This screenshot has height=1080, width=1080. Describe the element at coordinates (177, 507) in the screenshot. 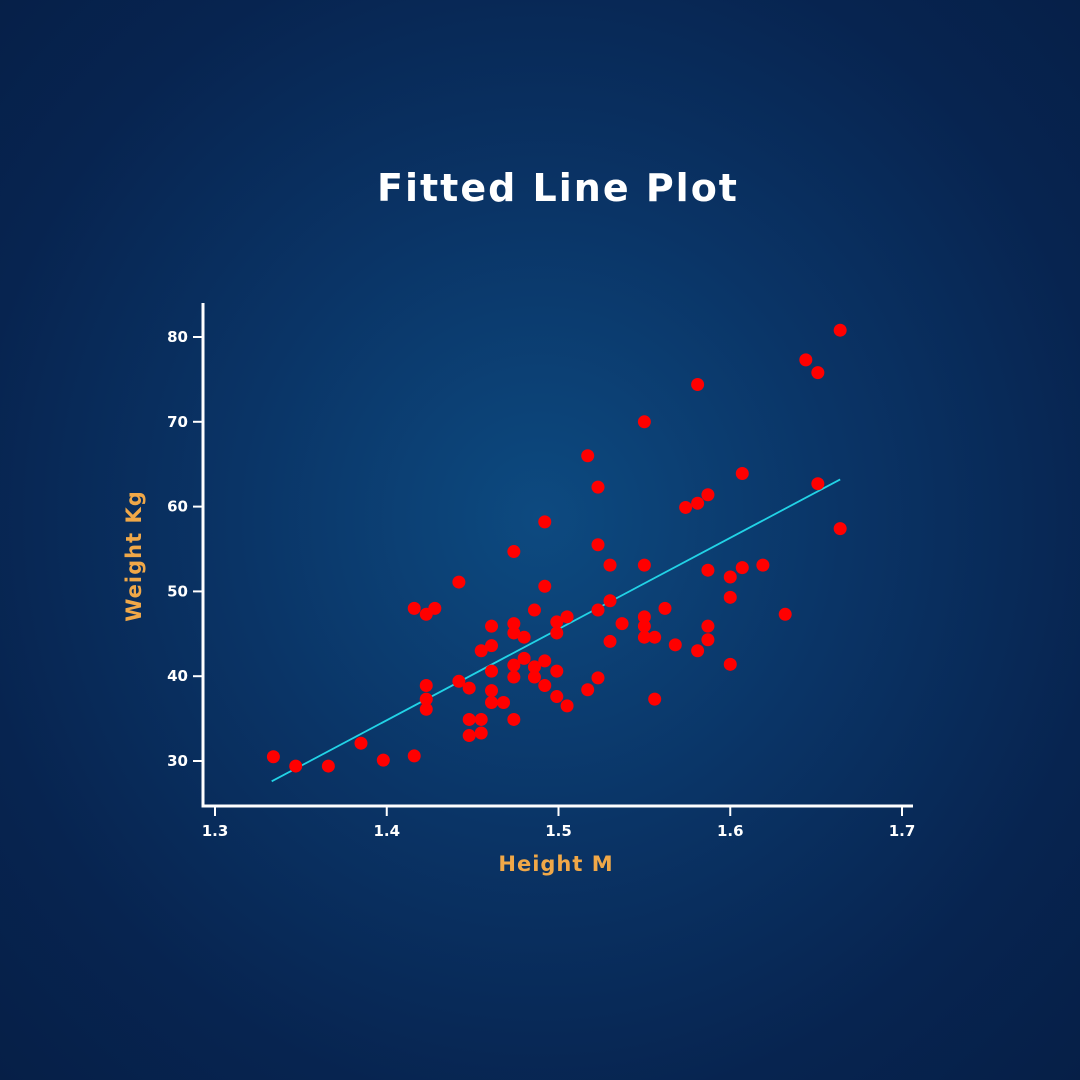

I see `y-tick-label: 60` at that location.